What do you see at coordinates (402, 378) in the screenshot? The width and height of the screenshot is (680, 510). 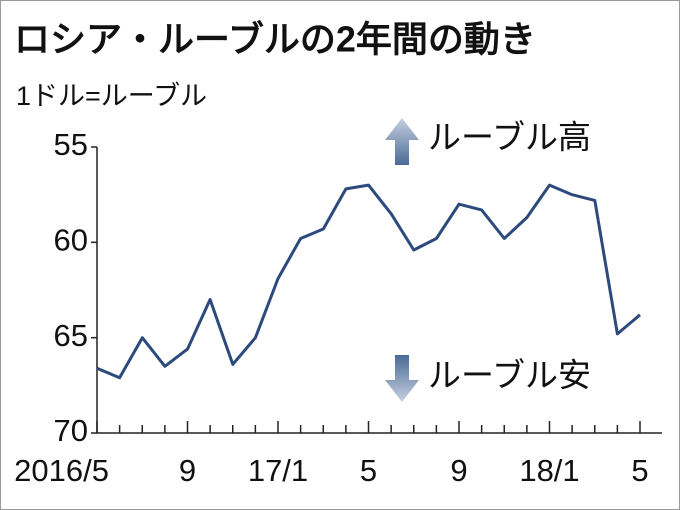 I see `down-arrow` at bounding box center [402, 378].